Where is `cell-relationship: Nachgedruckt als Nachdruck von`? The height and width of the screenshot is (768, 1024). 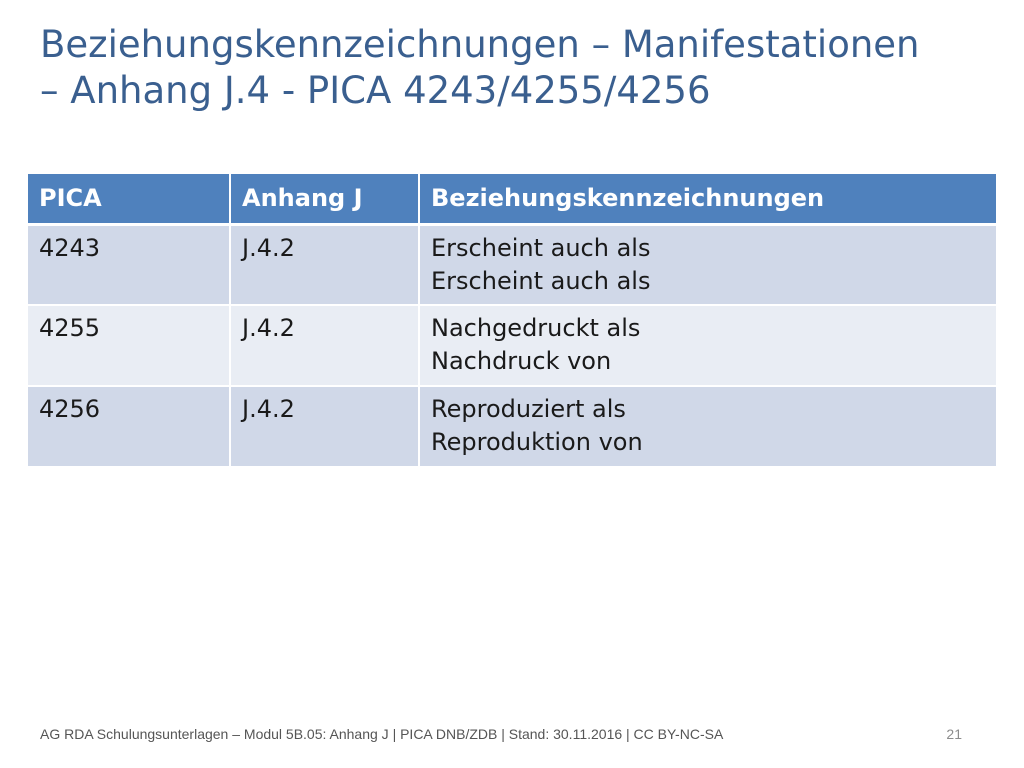
cell-relationship: Nachgedruckt als Nachdruck von is located at coordinates (707, 346).